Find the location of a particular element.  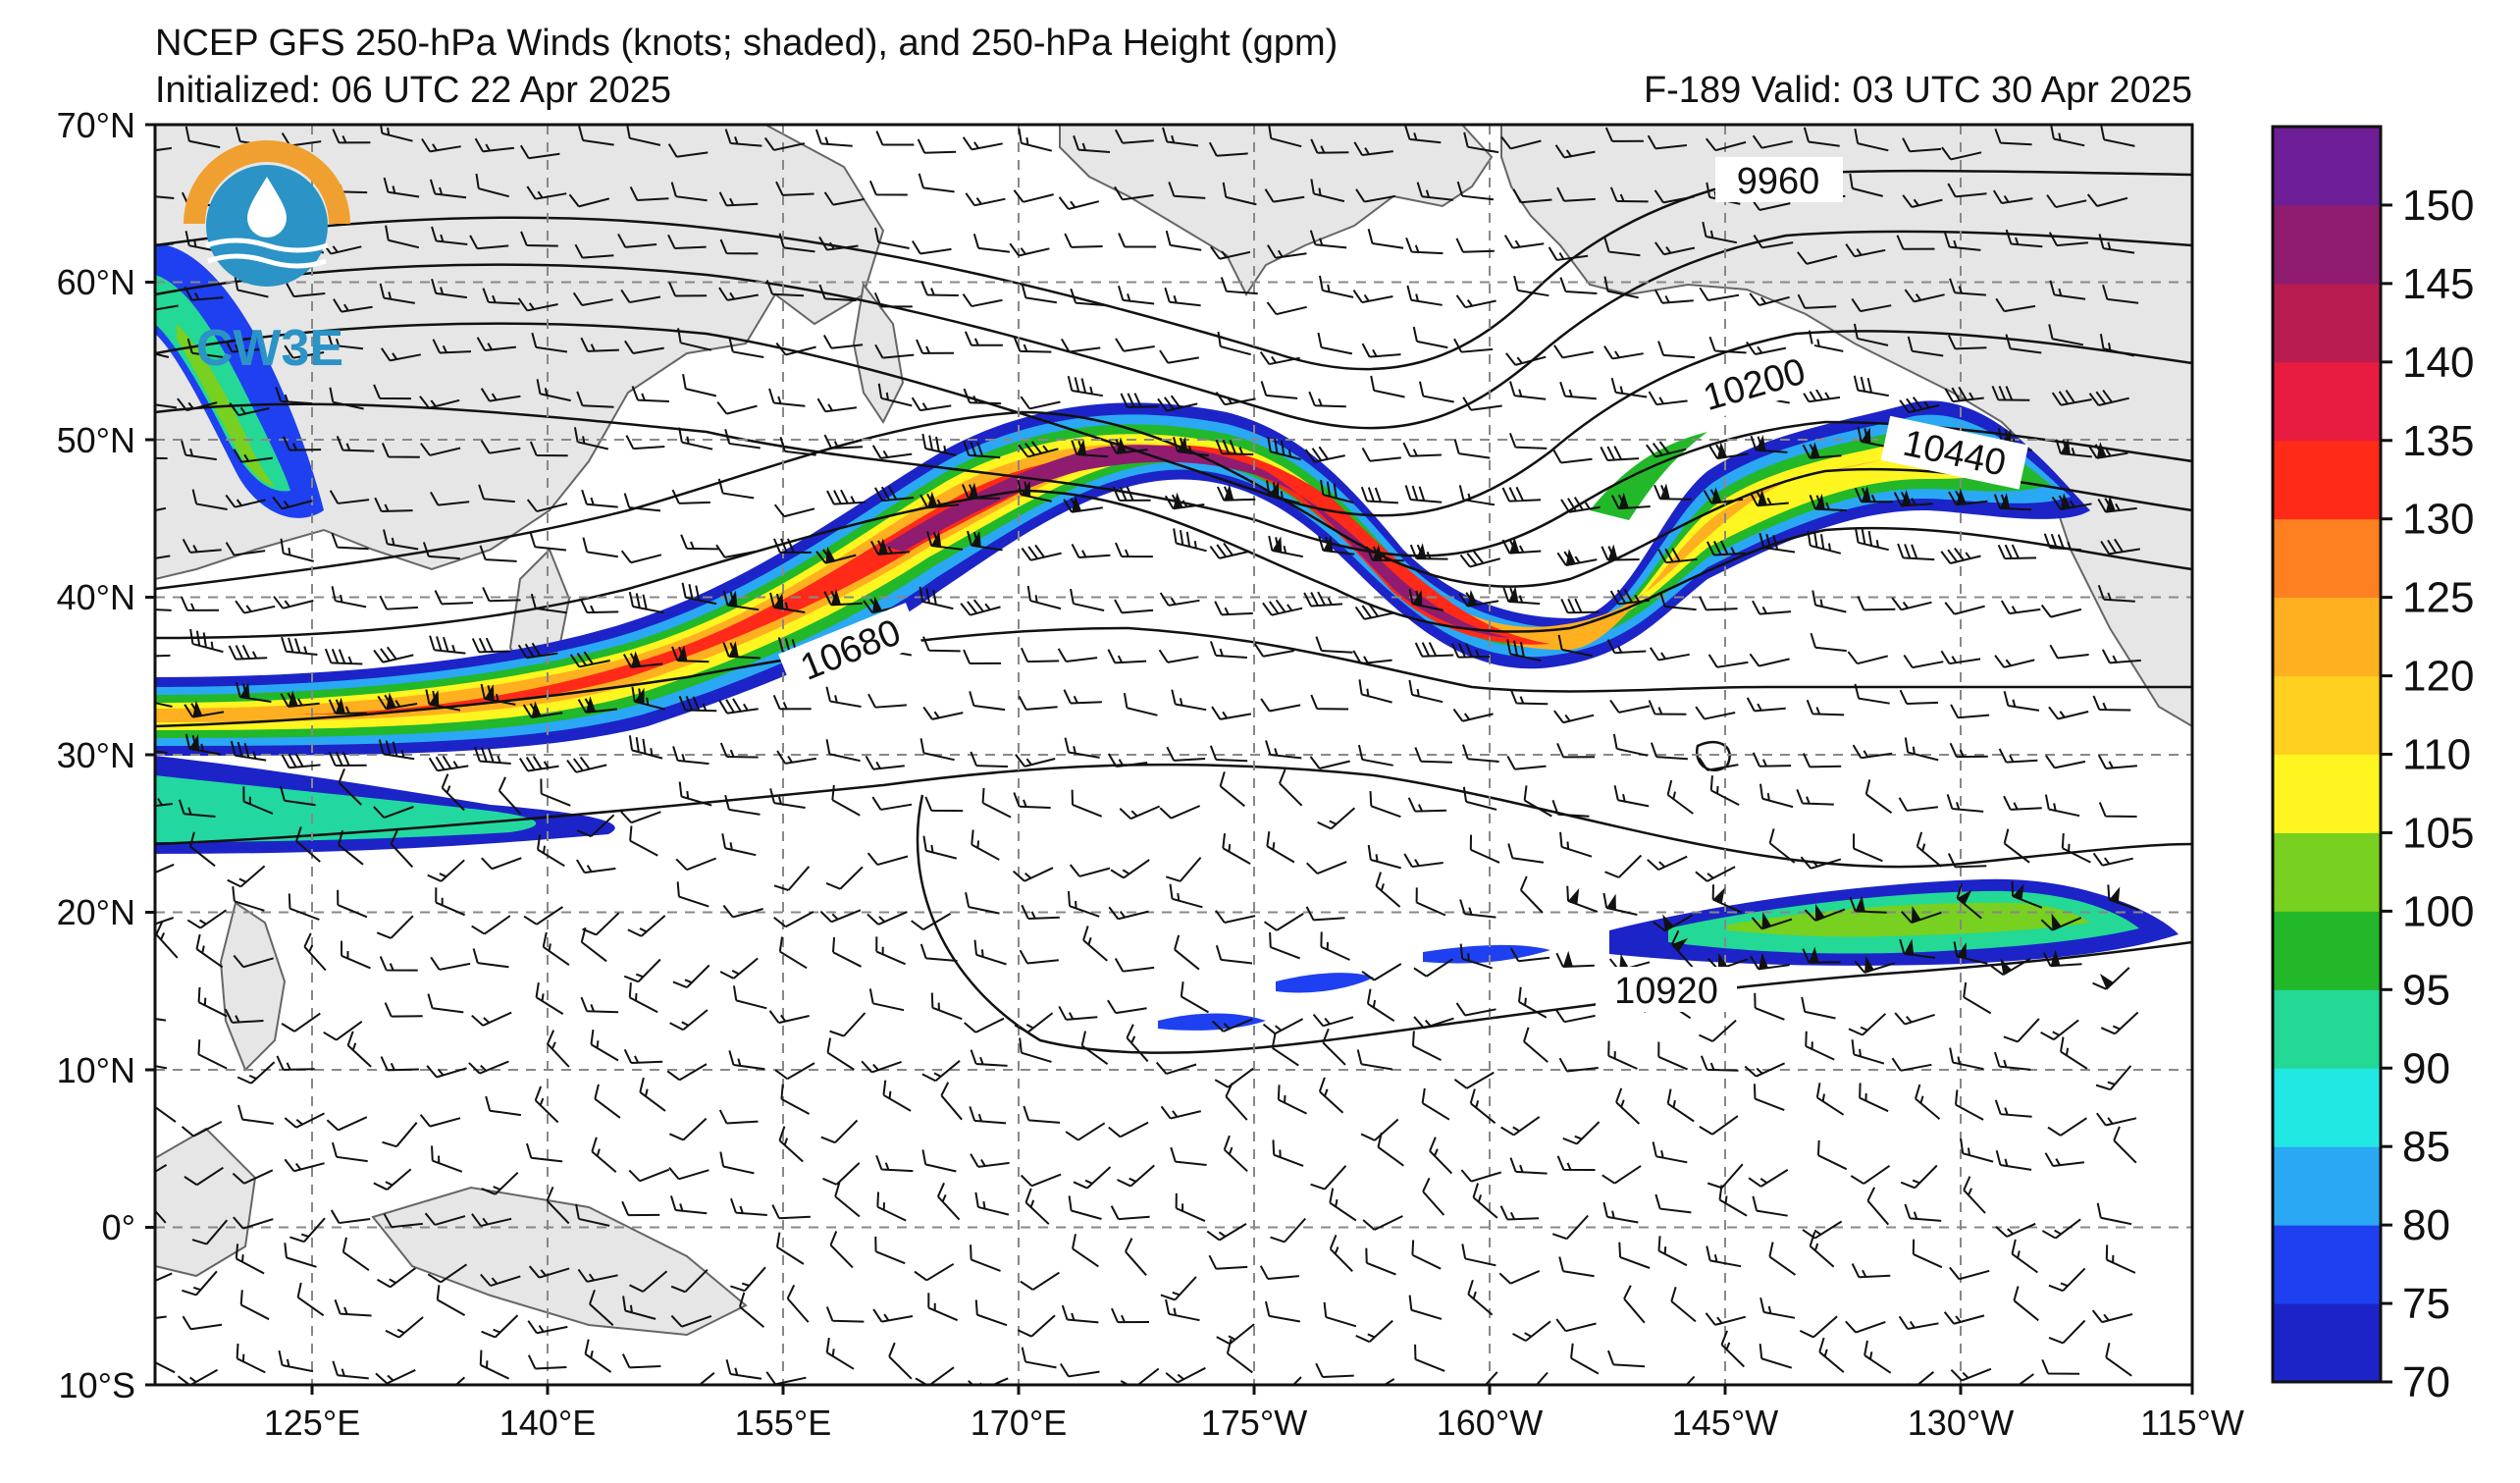

lon-label-145w: 145°W is located at coordinates (1725, 1423).